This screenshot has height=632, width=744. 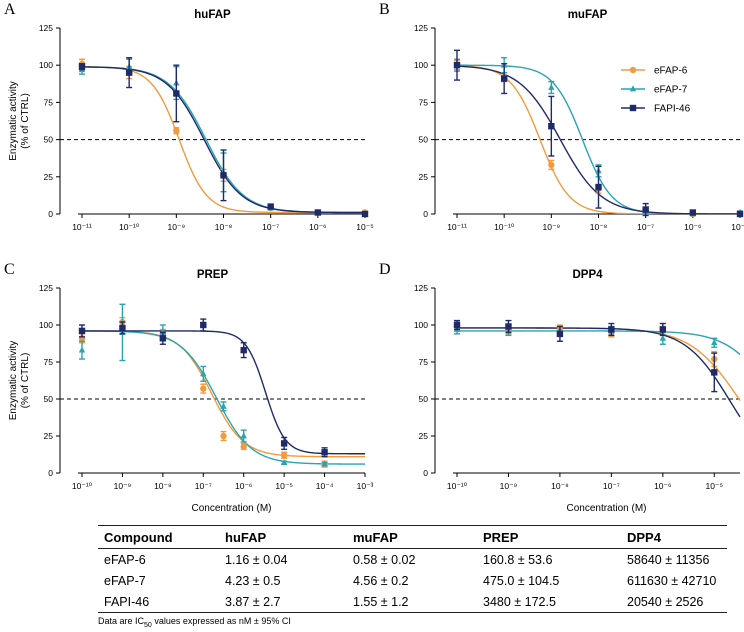 I want to click on legend-marker, so click(x=633, y=70).